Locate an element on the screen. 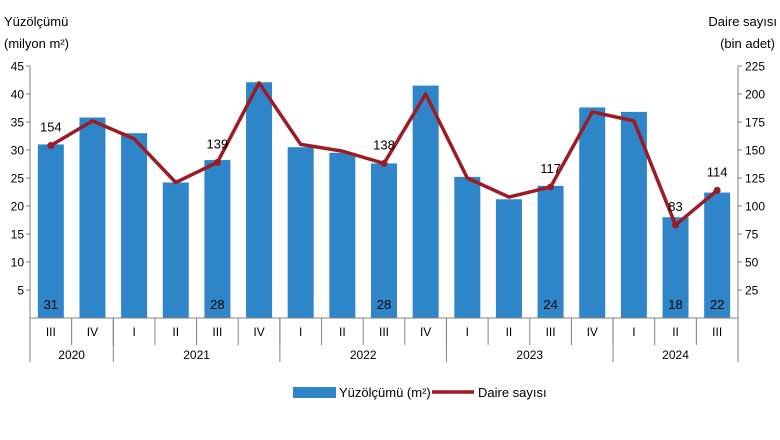  bar-data-label: 24 is located at coordinates (550, 304).